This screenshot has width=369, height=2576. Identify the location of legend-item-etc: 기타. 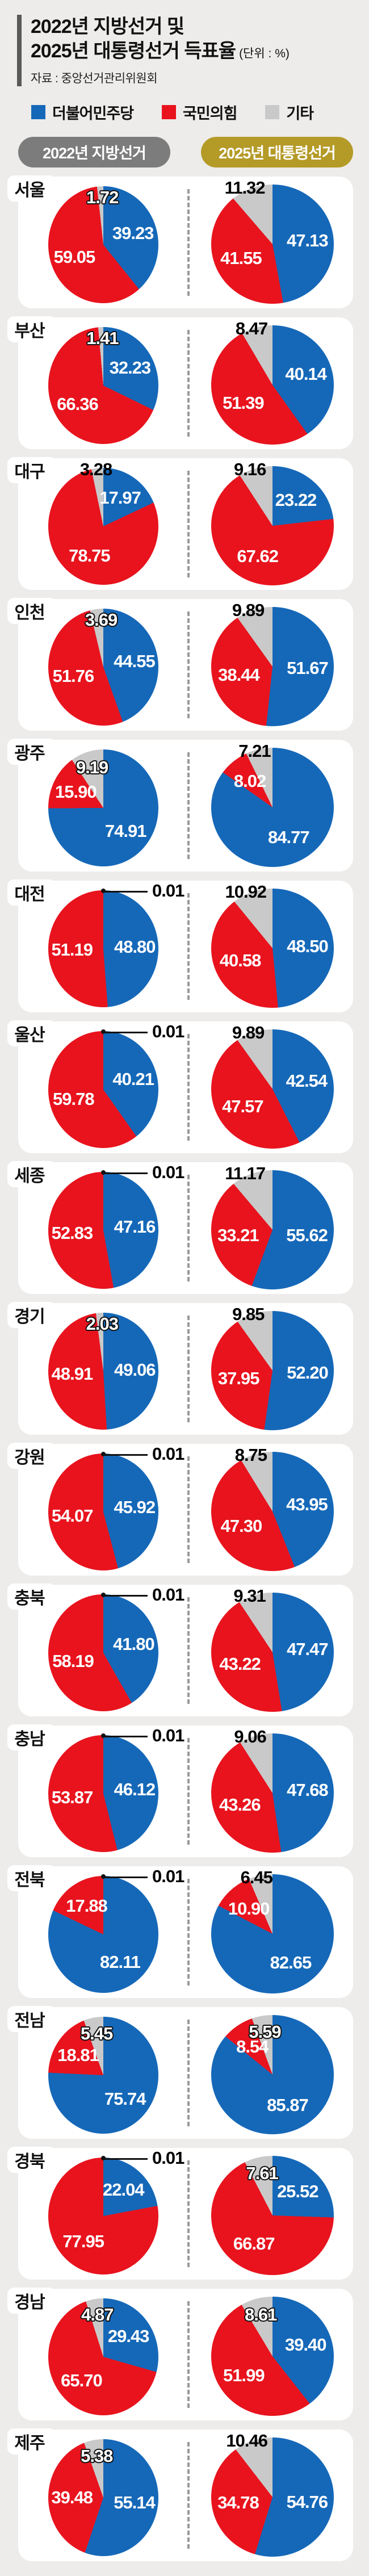
(290, 112).